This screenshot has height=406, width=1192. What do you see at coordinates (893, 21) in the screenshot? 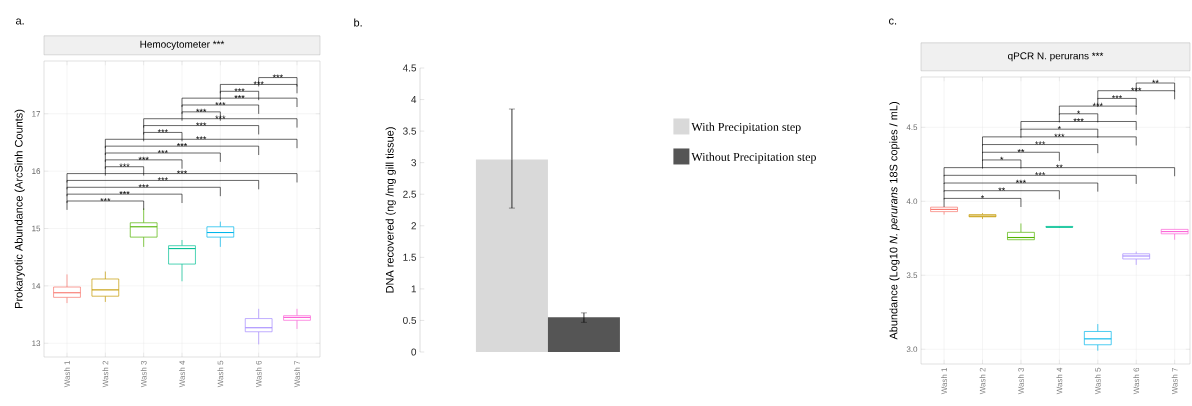
I see `text: c.` at bounding box center [893, 21].